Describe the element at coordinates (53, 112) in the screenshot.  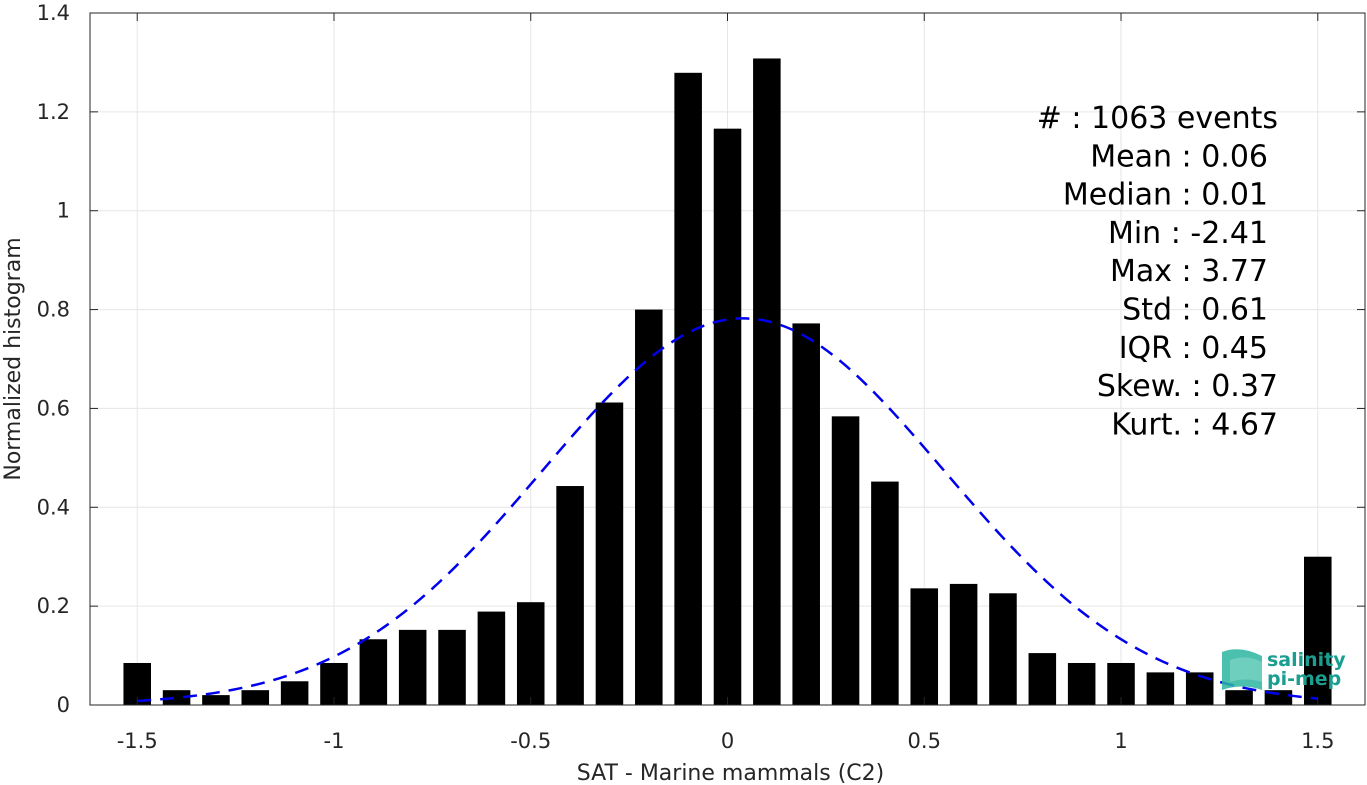
I see `y-tick-label: 1.2` at that location.